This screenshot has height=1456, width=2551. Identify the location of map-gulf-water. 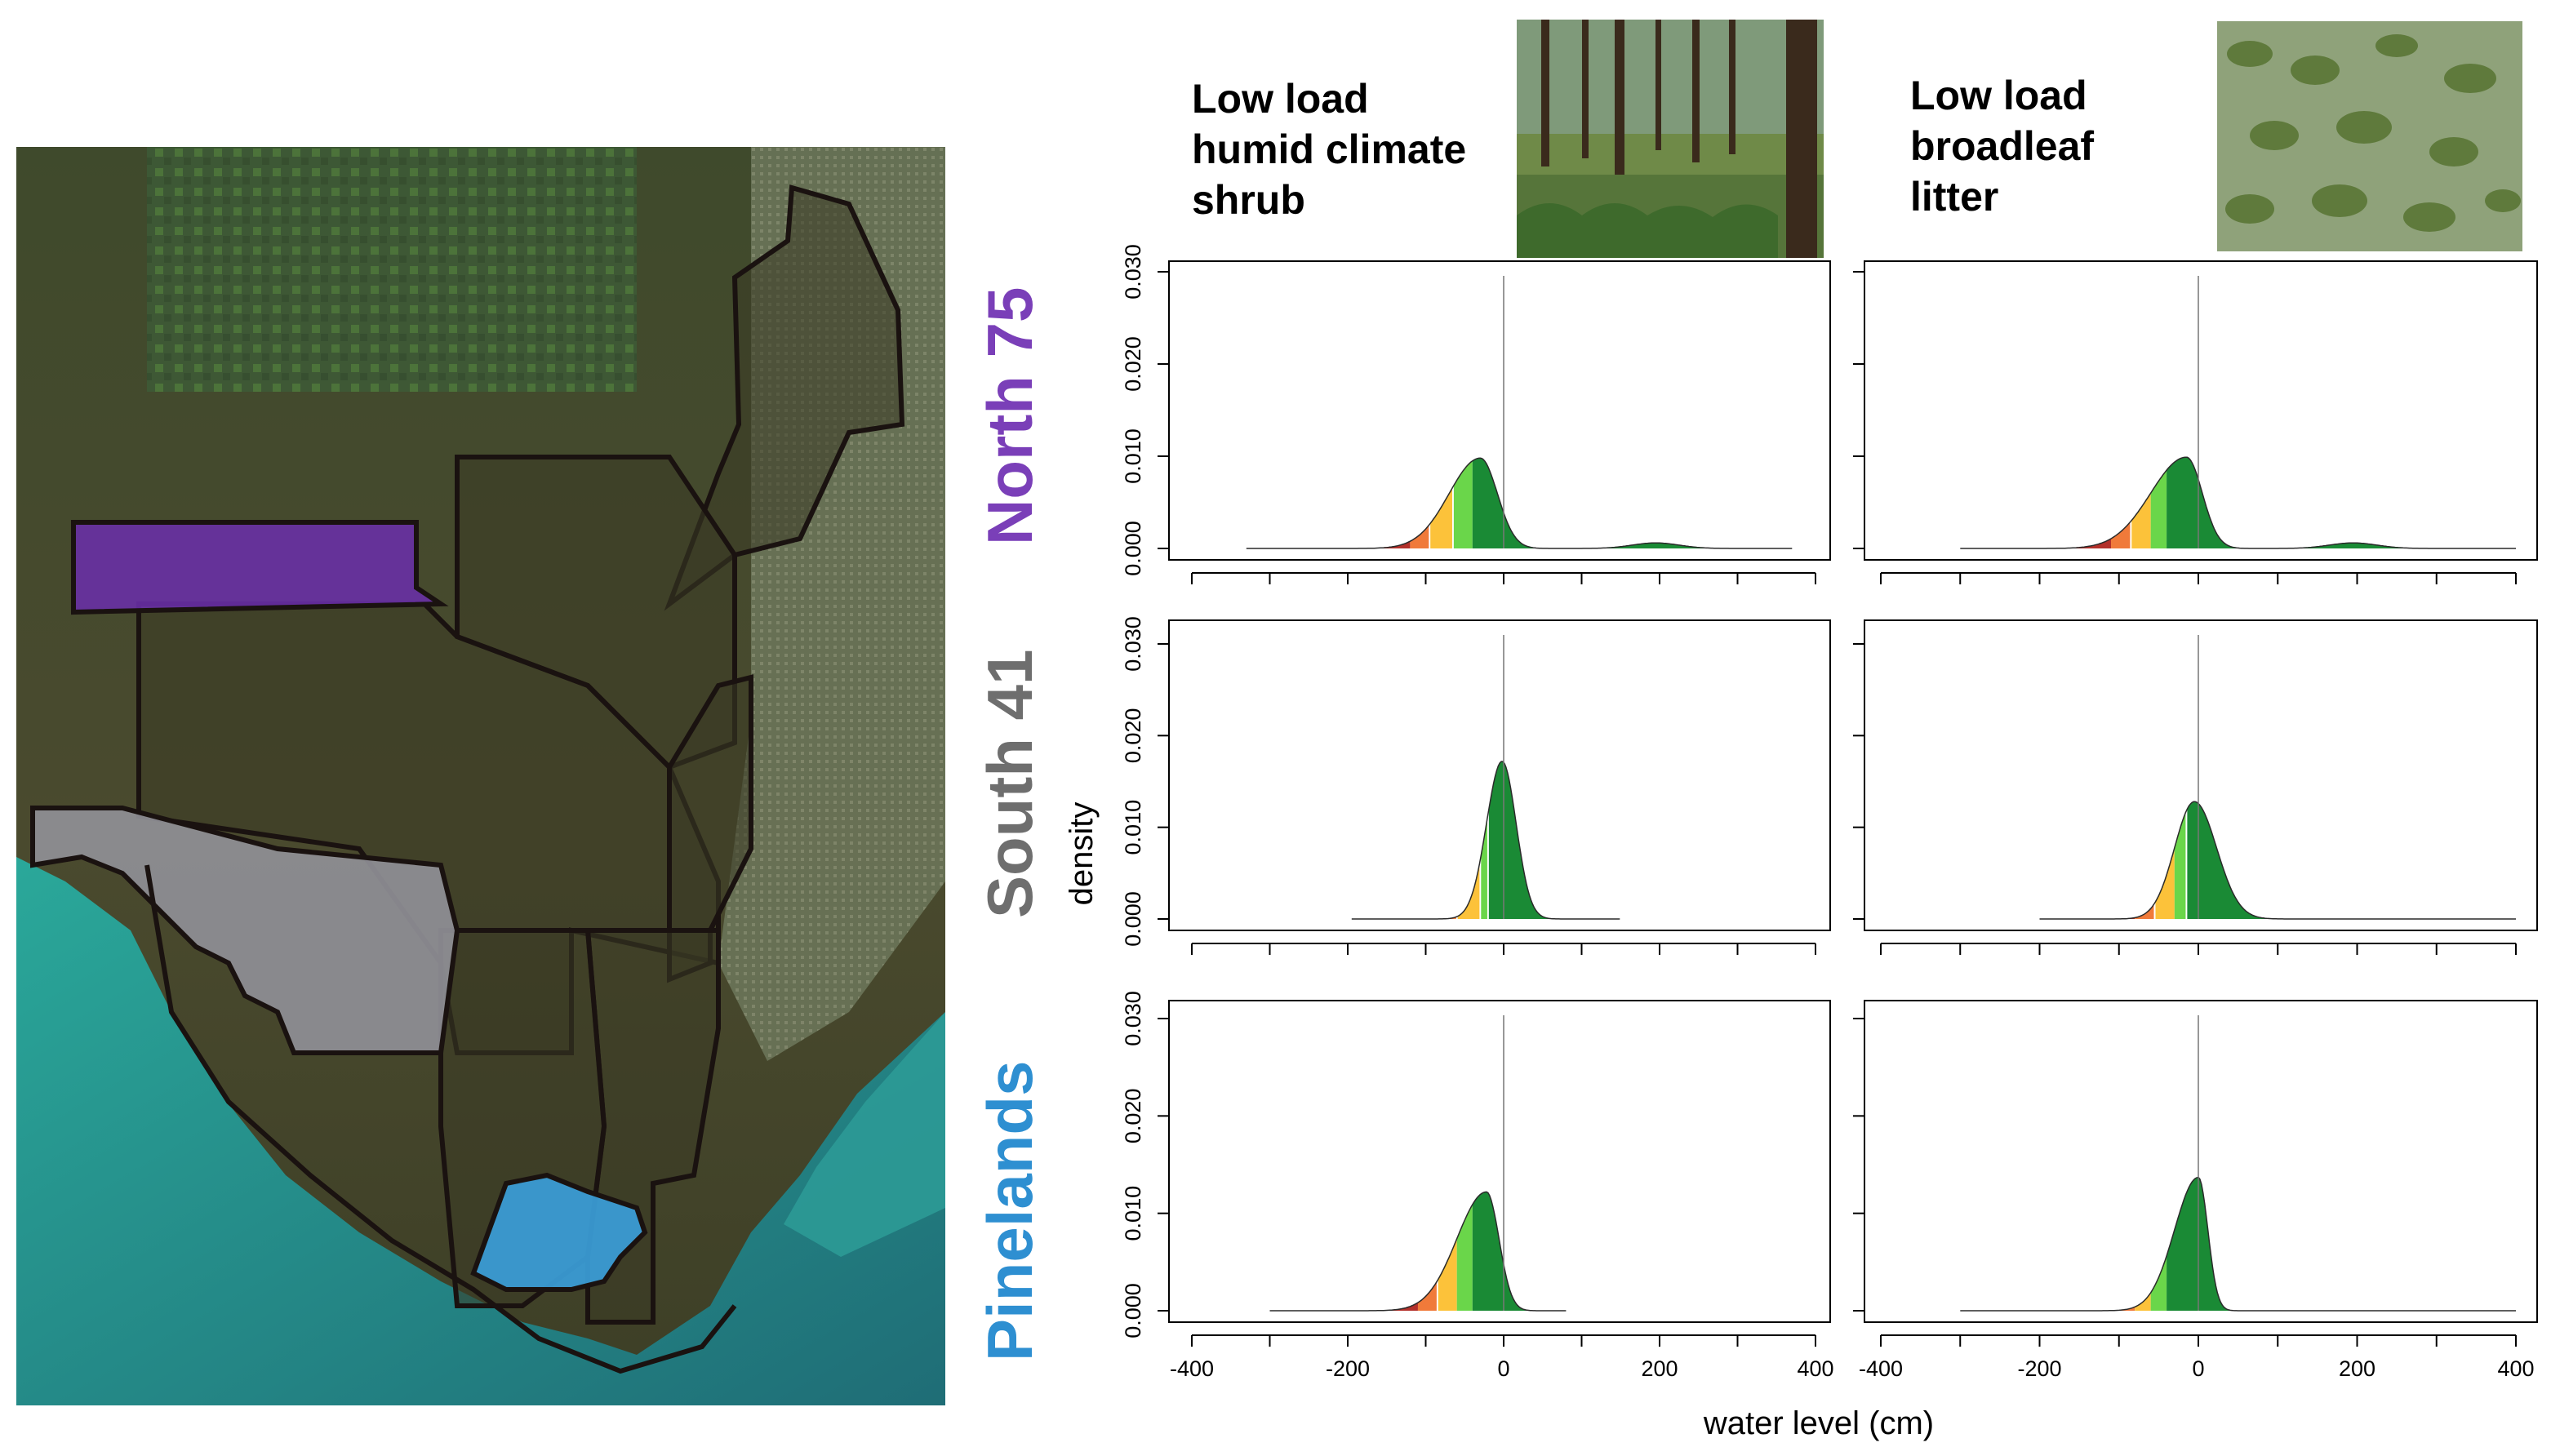
(481, 1131).